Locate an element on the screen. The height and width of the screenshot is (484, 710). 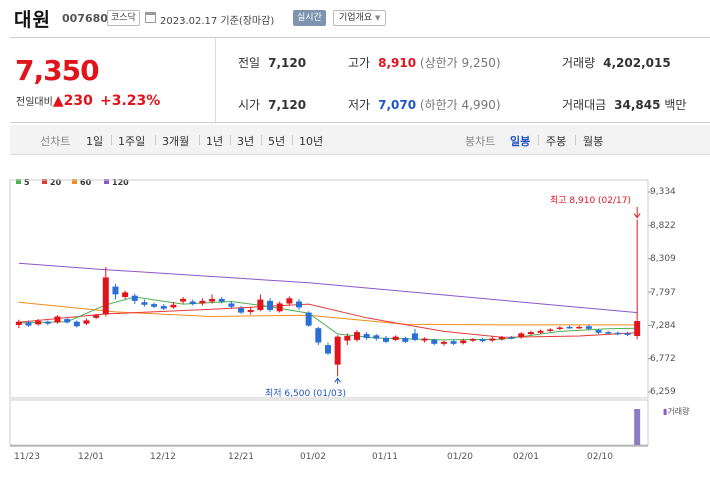
up-triangle-icon: ▲ is located at coordinates (58, 101).